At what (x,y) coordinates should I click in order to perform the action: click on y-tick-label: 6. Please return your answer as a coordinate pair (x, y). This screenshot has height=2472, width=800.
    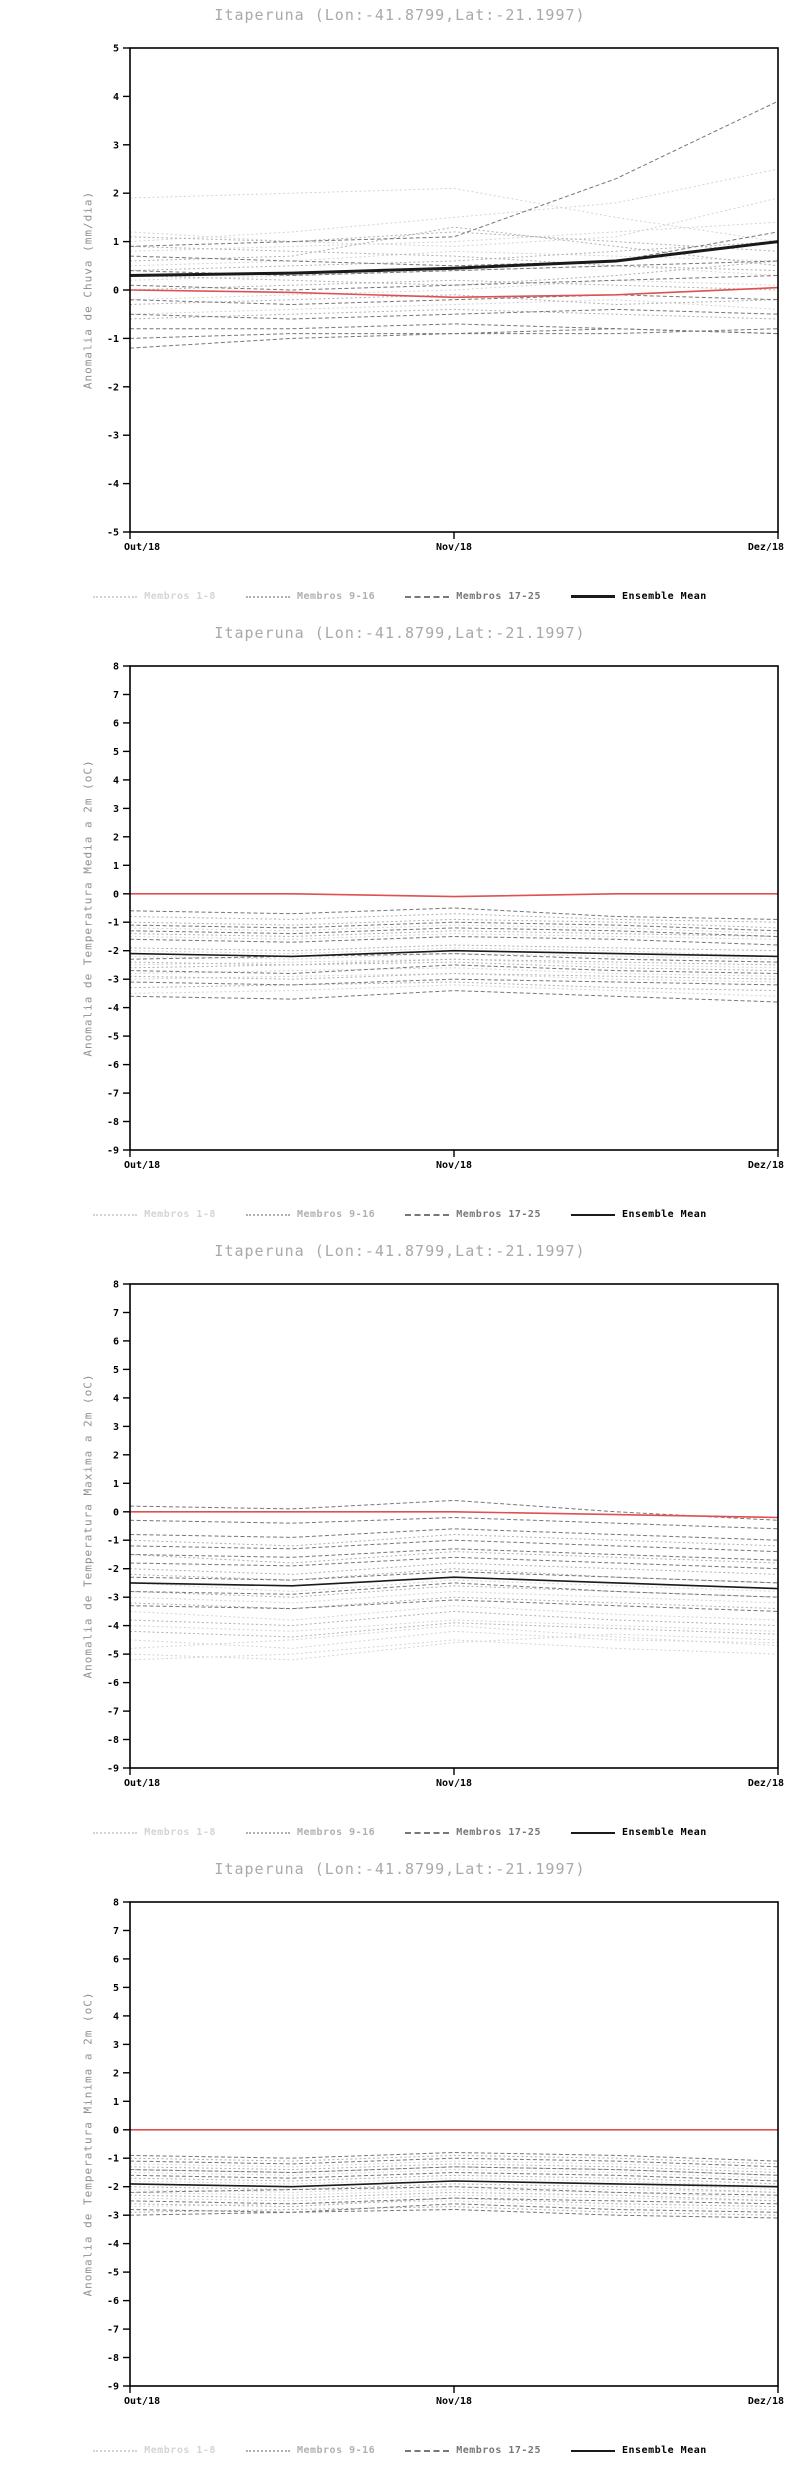
    Looking at the image, I should click on (116, 1341).